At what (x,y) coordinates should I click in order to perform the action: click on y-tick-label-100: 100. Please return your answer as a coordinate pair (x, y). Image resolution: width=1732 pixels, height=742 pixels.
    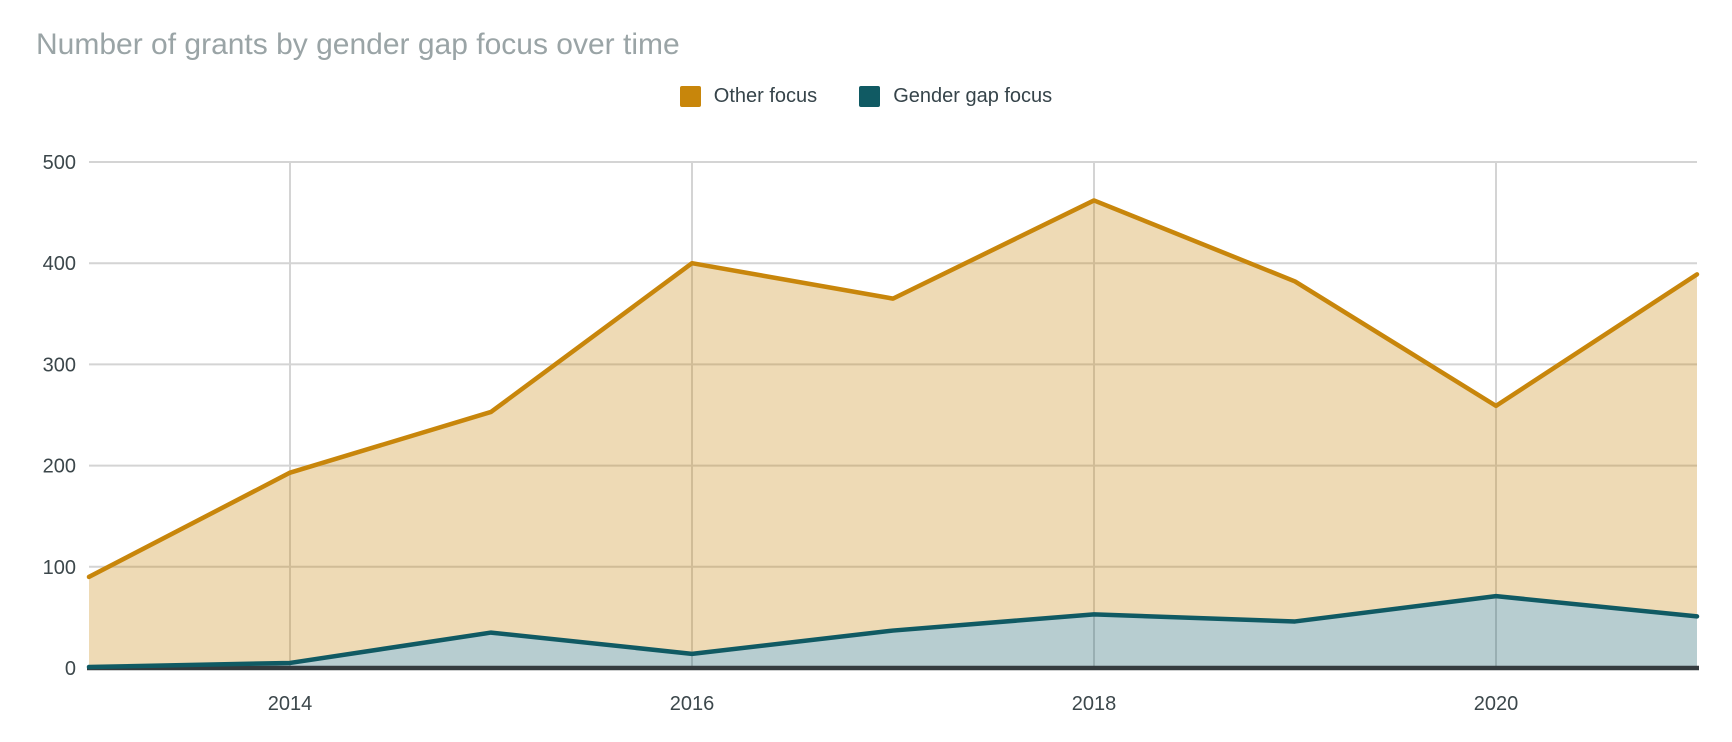
    Looking at the image, I should click on (59, 568).